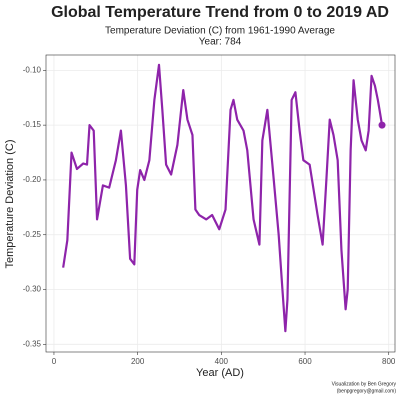  I want to click on y-tick-label: -0.15, so click(32, 124).